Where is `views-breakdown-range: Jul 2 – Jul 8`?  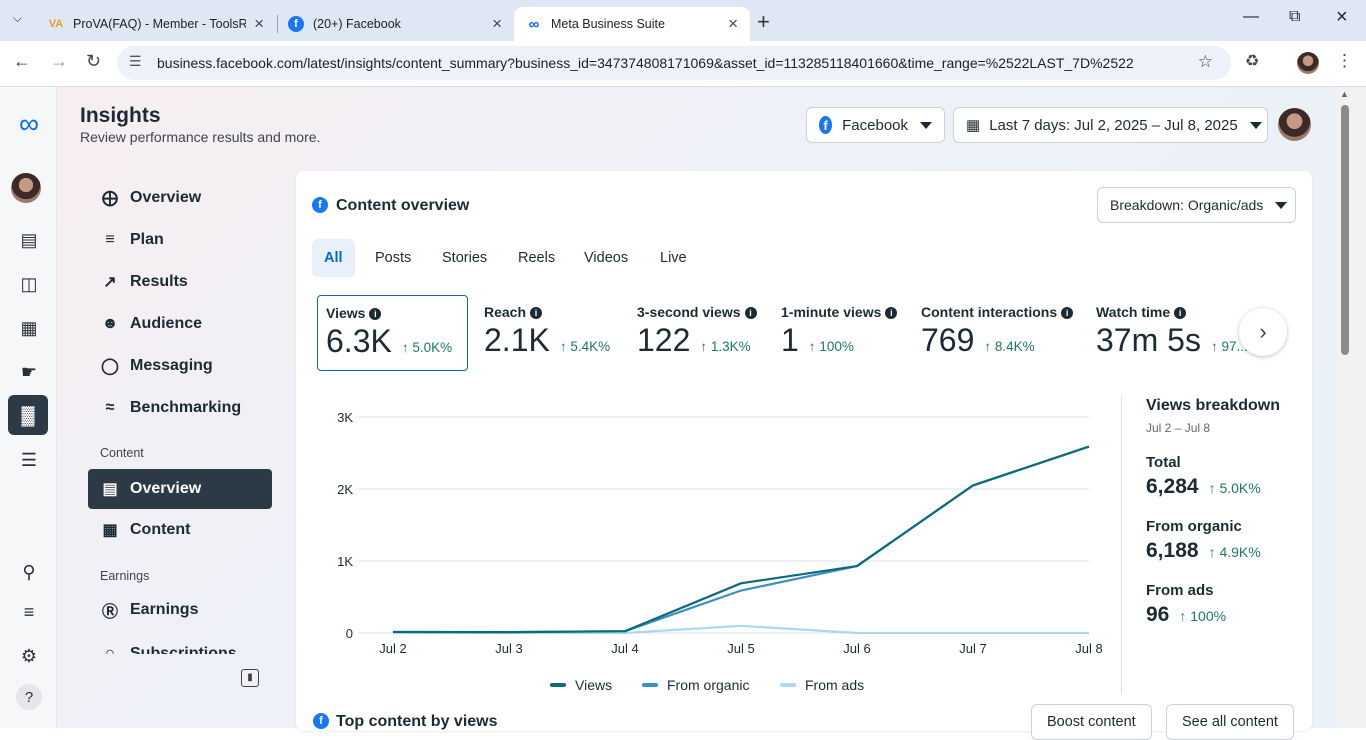
views-breakdown-range: Jul 2 – Jul 8 is located at coordinates (1178, 428).